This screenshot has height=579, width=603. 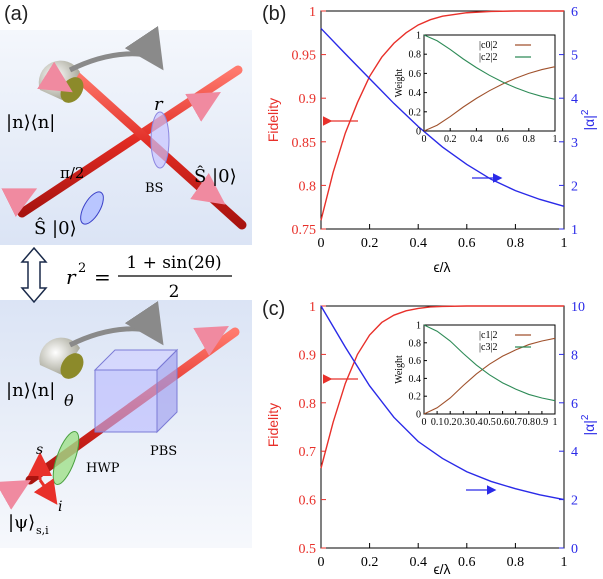 I want to click on chart-c-ylabel-right-text: |α|, so click(x=589, y=427).